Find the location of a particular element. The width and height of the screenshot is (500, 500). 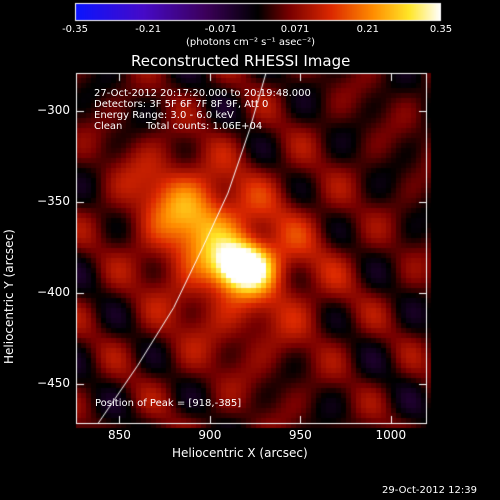

y-tick-label: −400 is located at coordinates (53, 292).